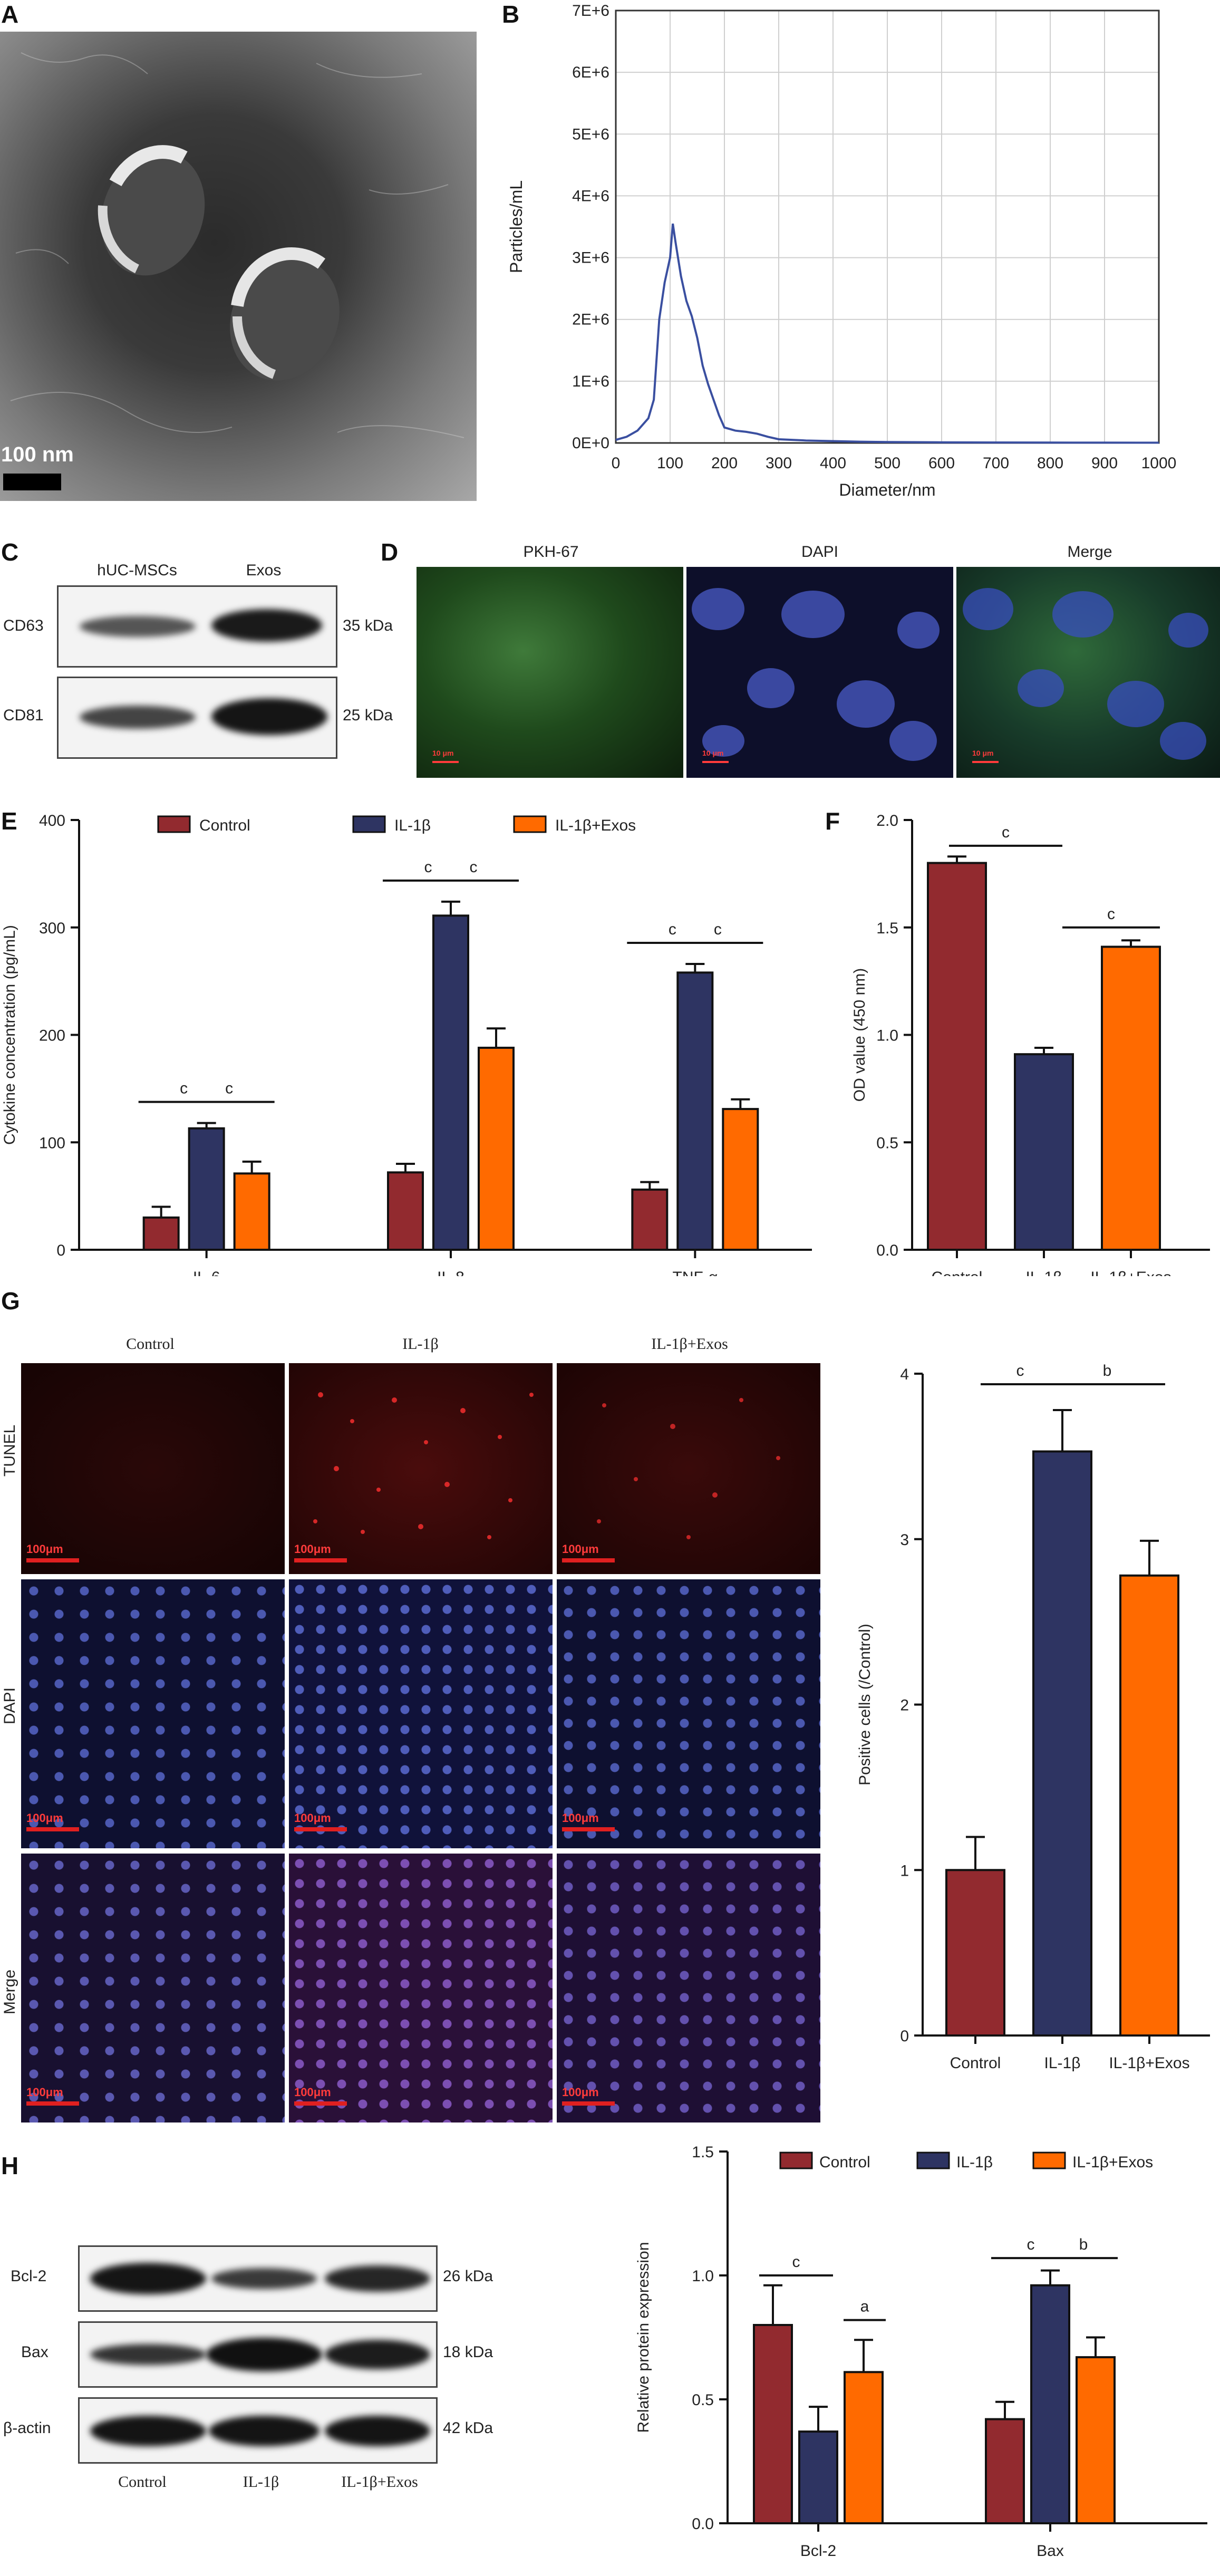 The image size is (1220, 2576). Describe the element at coordinates (887, 1250) in the screenshot. I see `y-tick-label: 0.0` at that location.